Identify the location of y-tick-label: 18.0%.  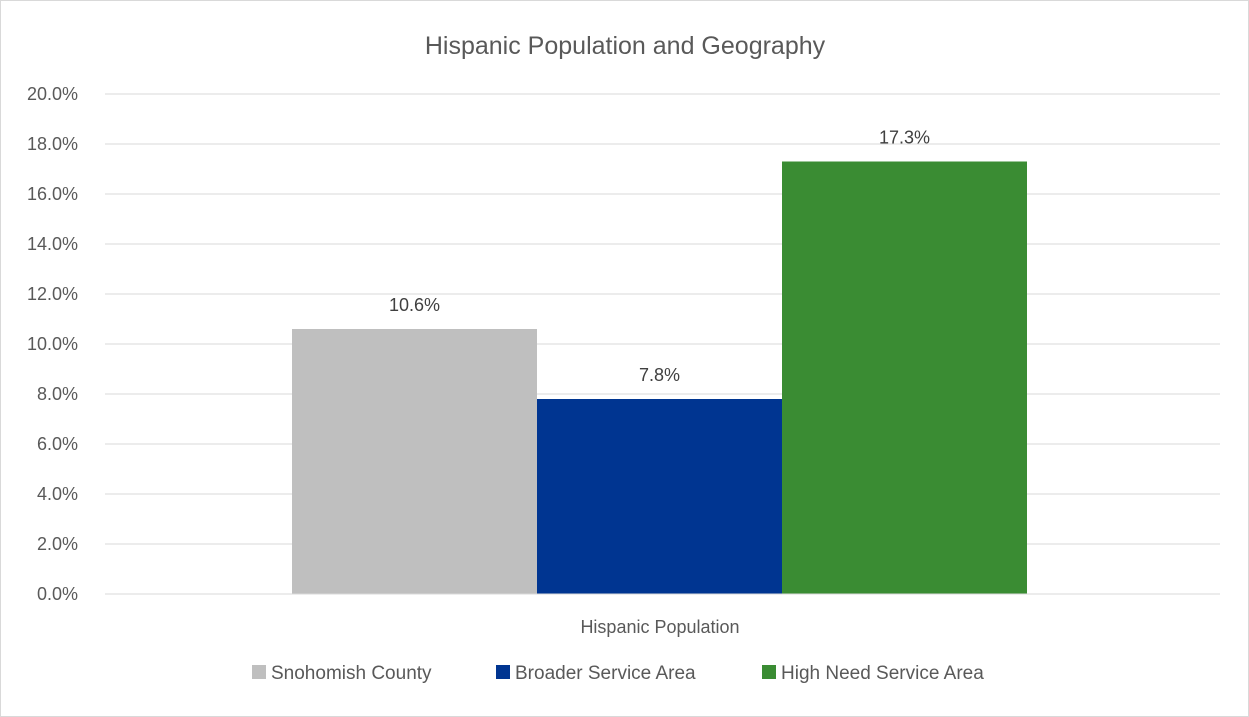
(52, 144).